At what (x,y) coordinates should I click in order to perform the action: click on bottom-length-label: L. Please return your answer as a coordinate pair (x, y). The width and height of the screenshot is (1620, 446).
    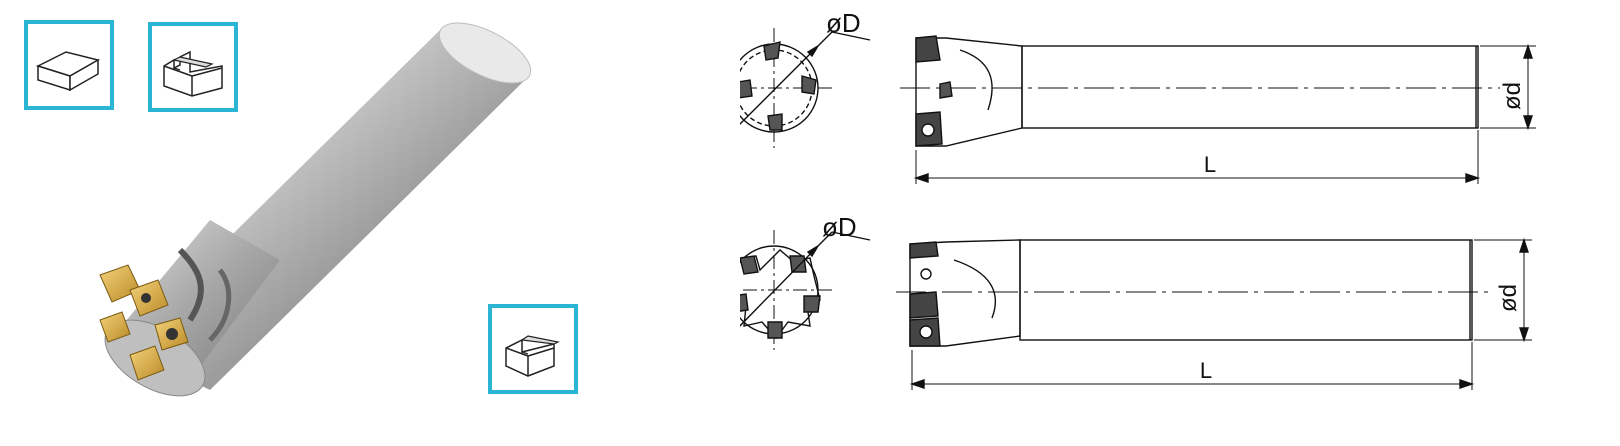
    Looking at the image, I should click on (1206, 370).